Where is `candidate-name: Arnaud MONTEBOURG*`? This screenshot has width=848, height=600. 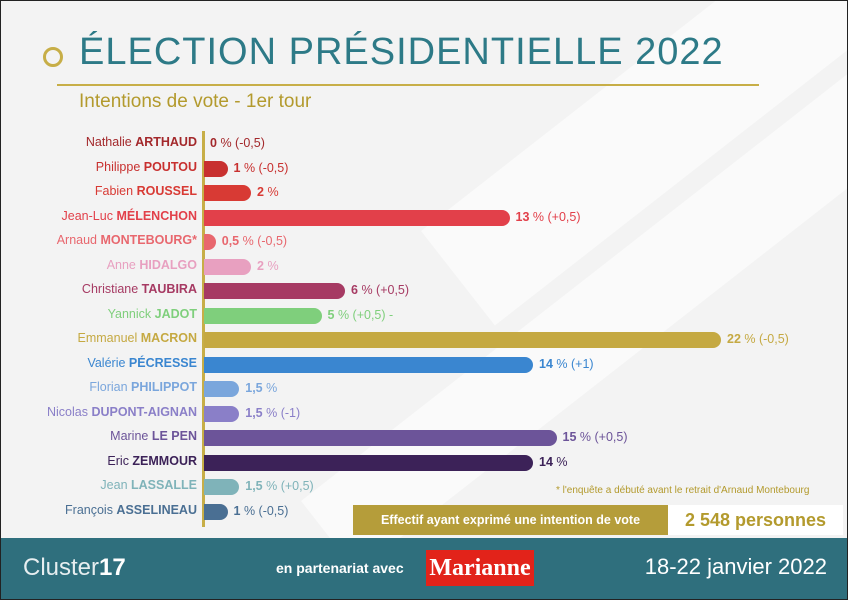 candidate-name: Arnaud MONTEBOURG* is located at coordinates (127, 240).